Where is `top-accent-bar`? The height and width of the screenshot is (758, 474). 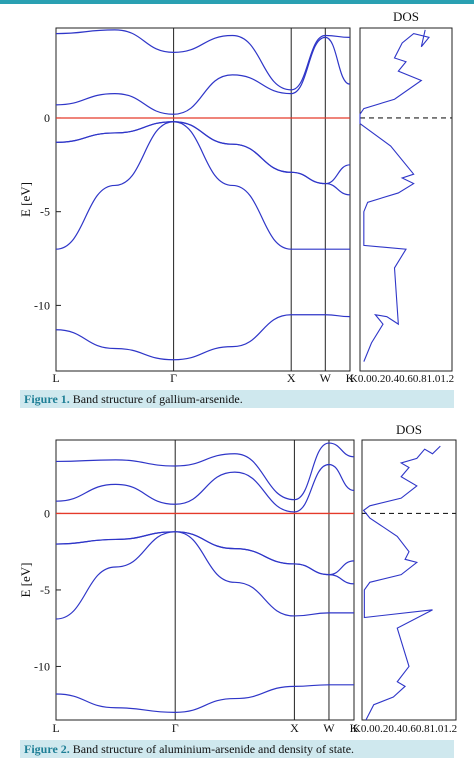 top-accent-bar is located at coordinates (237, 2).